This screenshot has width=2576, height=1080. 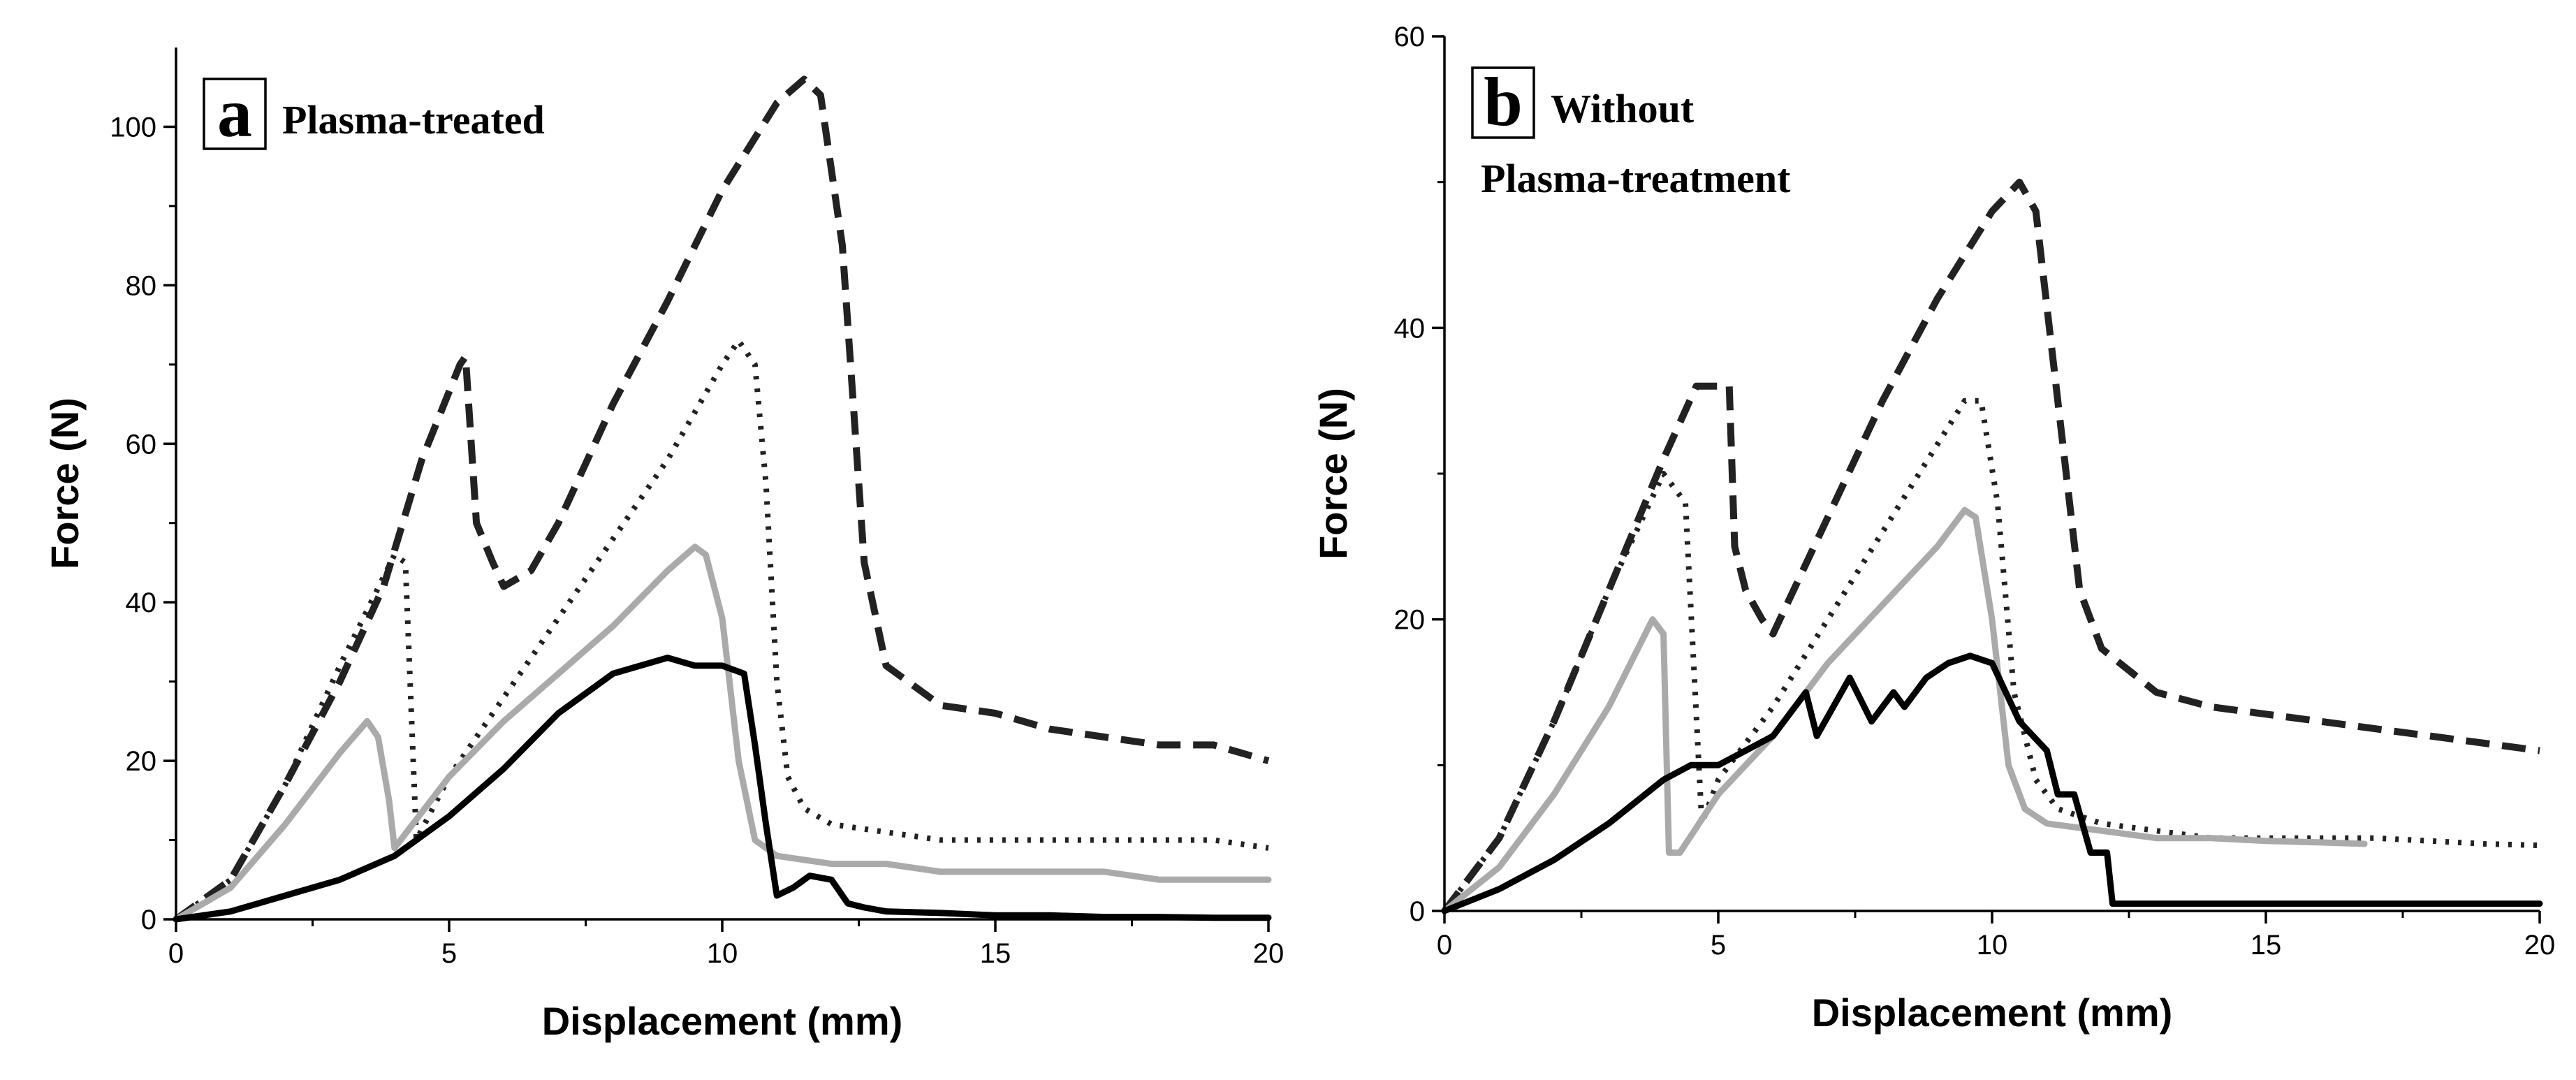 What do you see at coordinates (1623, 108) in the screenshot?
I see `panel-title-line: Without` at bounding box center [1623, 108].